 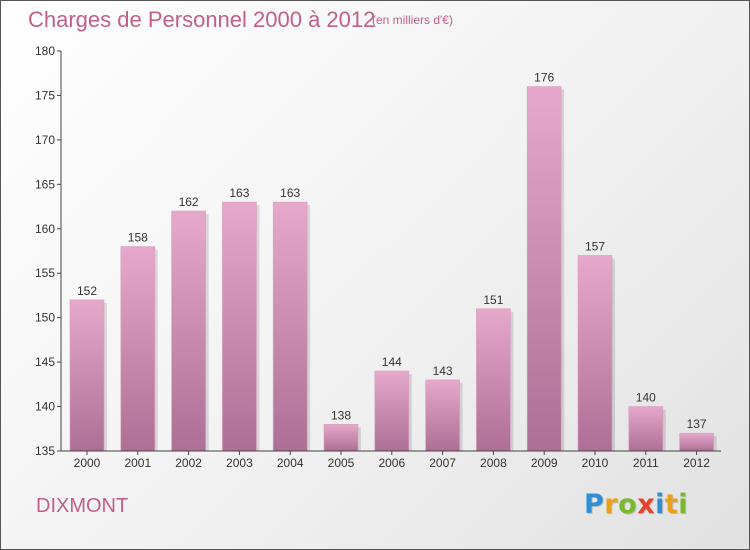 What do you see at coordinates (646, 429) in the screenshot?
I see `bar-2011` at bounding box center [646, 429].